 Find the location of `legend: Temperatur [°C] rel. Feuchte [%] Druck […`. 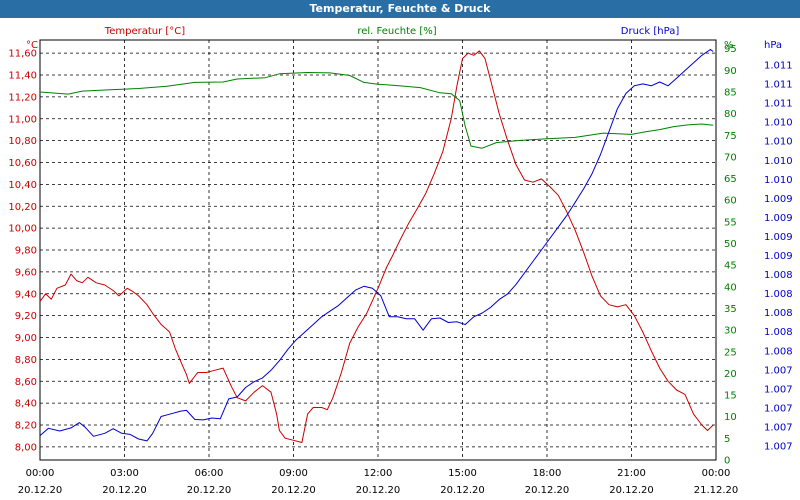

legend: Temperatur [°C] rel. Feuchte [%] Druck [… is located at coordinates (392, 31).